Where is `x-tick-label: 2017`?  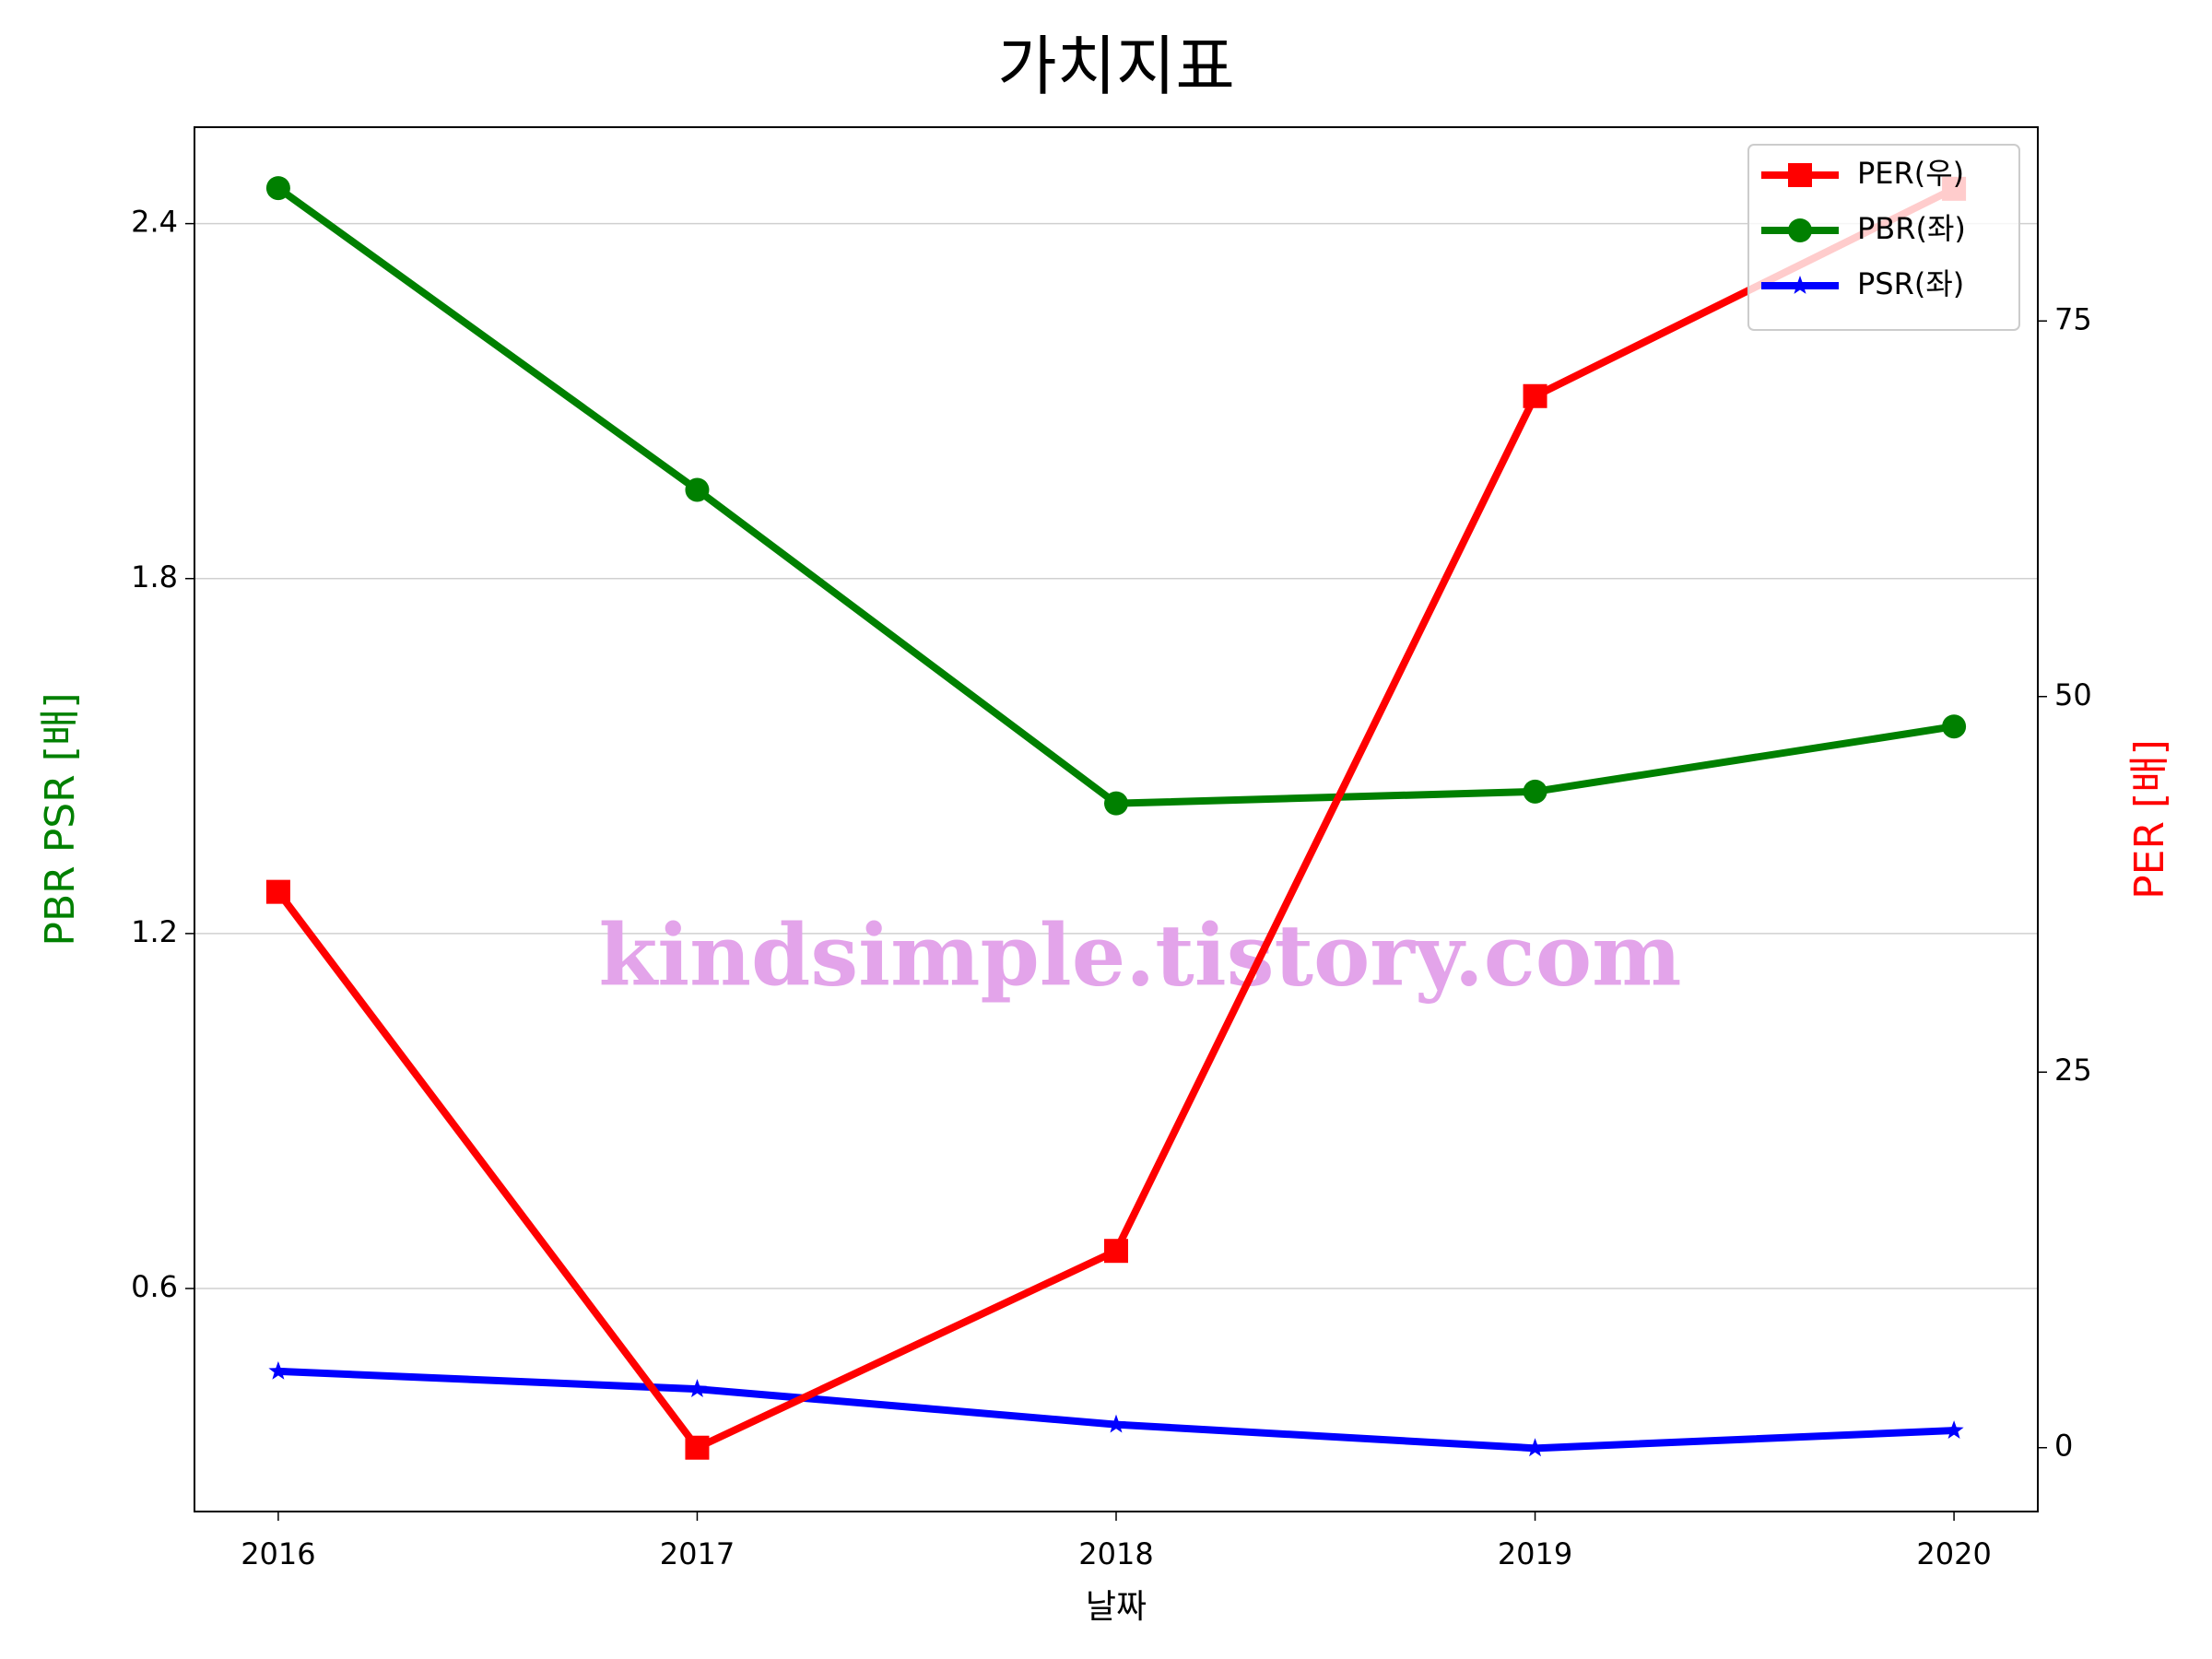 x-tick-label: 2017 is located at coordinates (697, 1553).